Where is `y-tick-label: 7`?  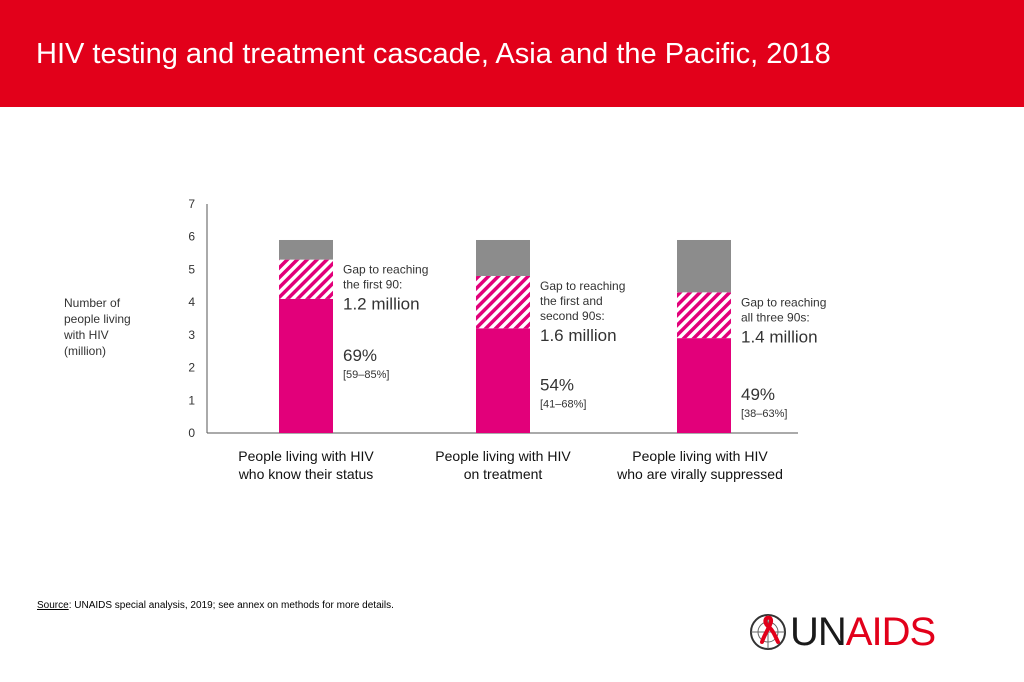 y-tick-label: 7 is located at coordinates (191, 204).